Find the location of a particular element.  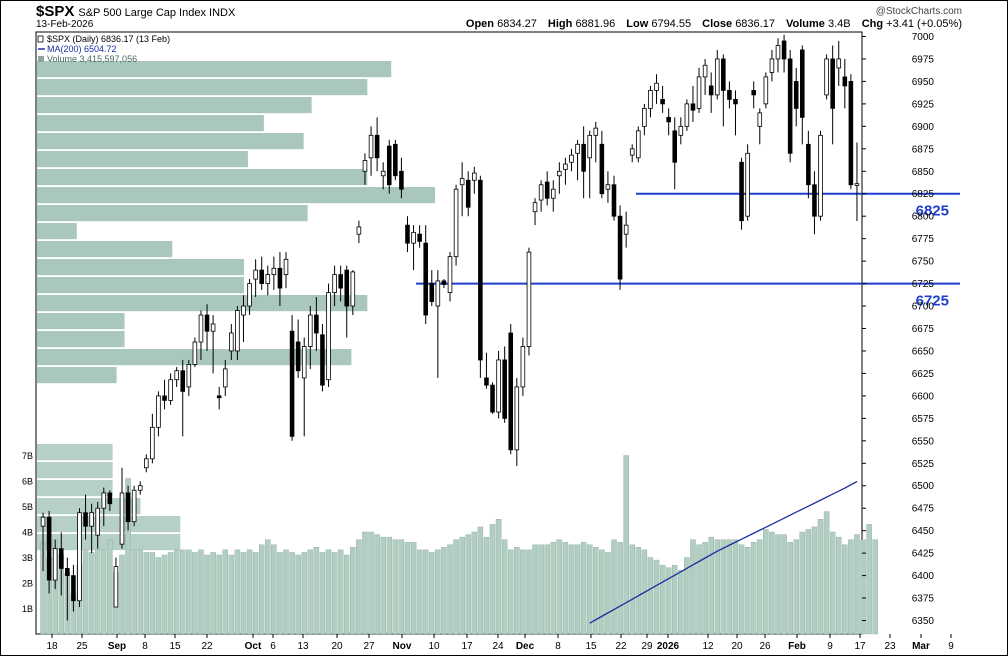

volume-axis: 1B 2B 3B 4B 5B 6B 7B is located at coordinates (27, 532).